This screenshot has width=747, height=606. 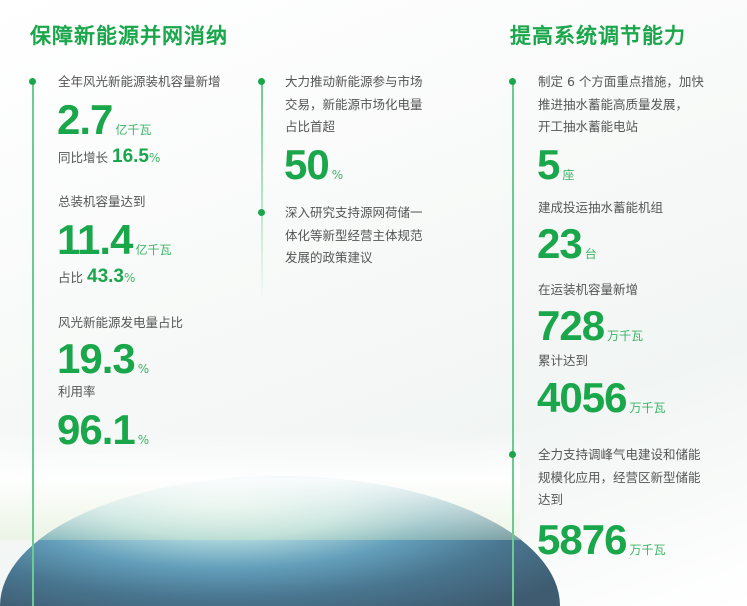 What do you see at coordinates (588, 289) in the screenshot?
I see `stat-label: 在运装机容量新增` at bounding box center [588, 289].